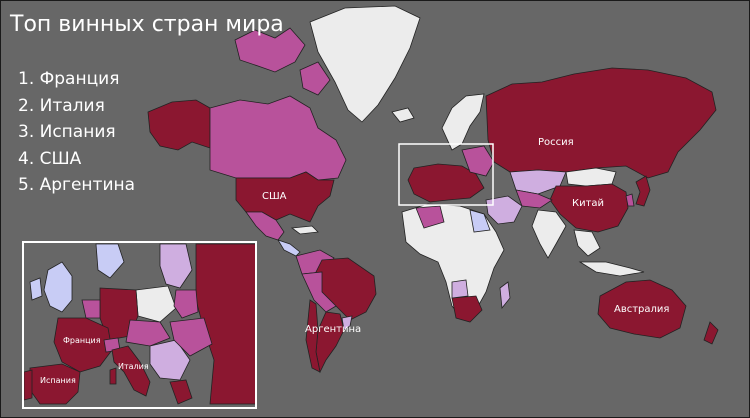 Image resolution: width=750 pixels, height=418 pixels. Describe the element at coordinates (463, 122) in the screenshot. I see `scandinavia` at that location.